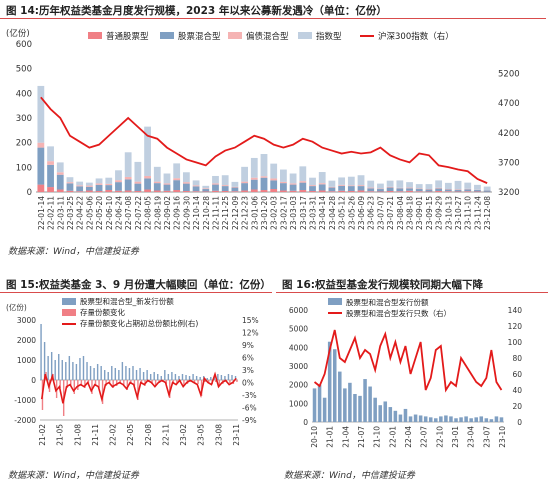 This screenshot has width=550, height=485. Describe the element at coordinates (400, 213) in the screenshot. I see `figure1-x-tick-label: 23-08-04` at that location.